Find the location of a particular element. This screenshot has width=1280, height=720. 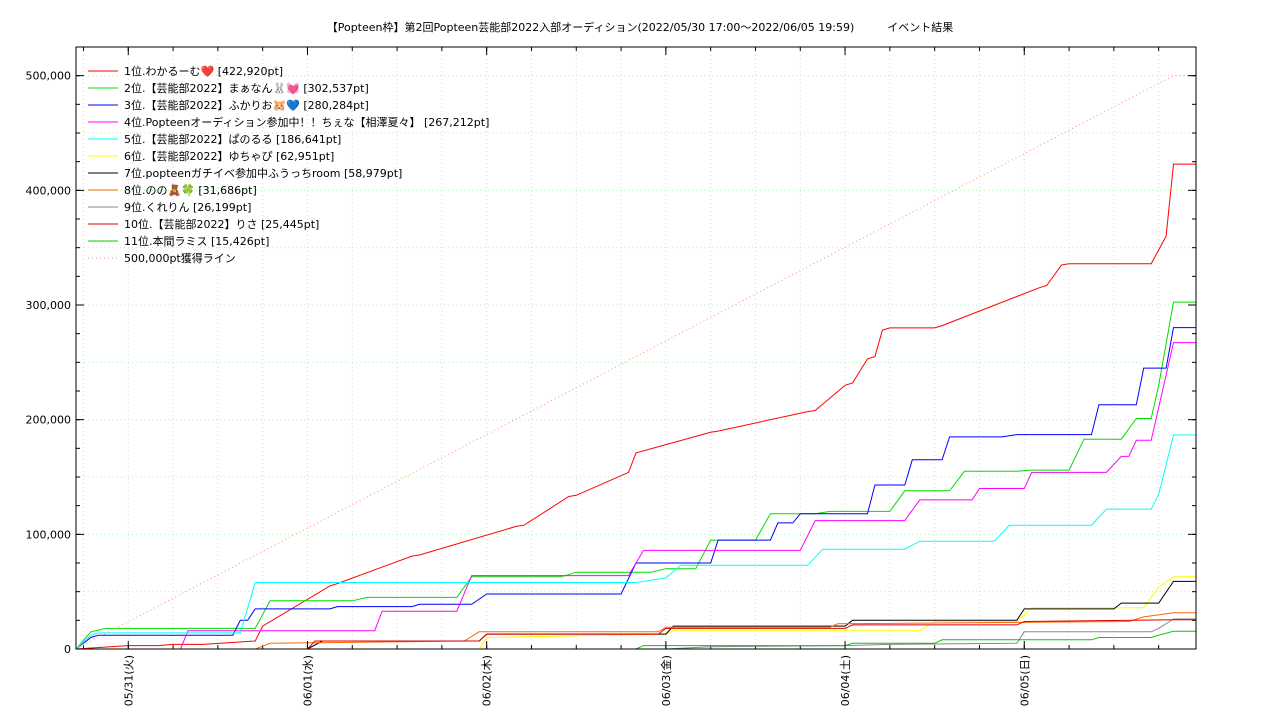

legend-label: 3位.【芸能部2022】ふかりお🐹💙 [280,284pt] is located at coordinates (246, 105).